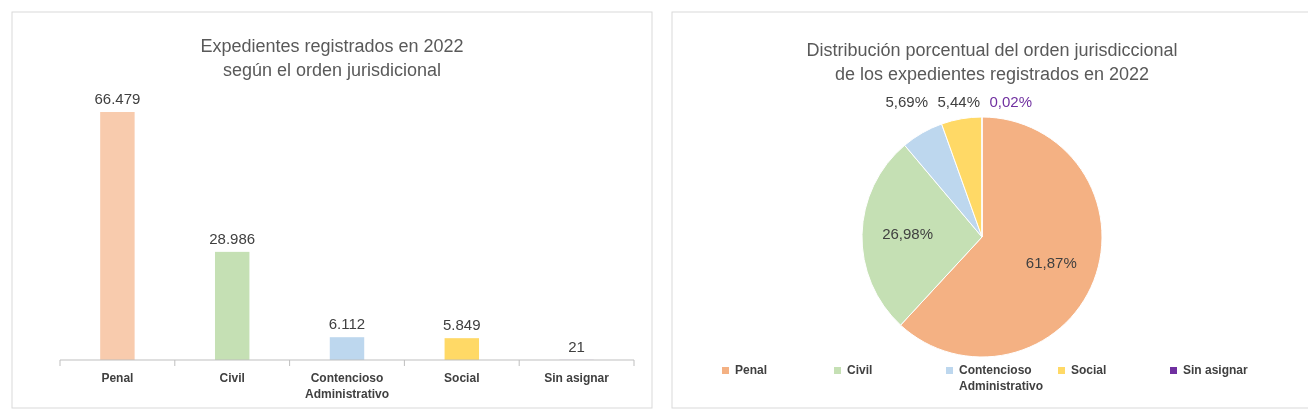  Describe the element at coordinates (992, 62) in the screenshot. I see `chart-title: Distribución porcentual del orden jurisdiccional de los expedientes registrados en 2022` at that location.